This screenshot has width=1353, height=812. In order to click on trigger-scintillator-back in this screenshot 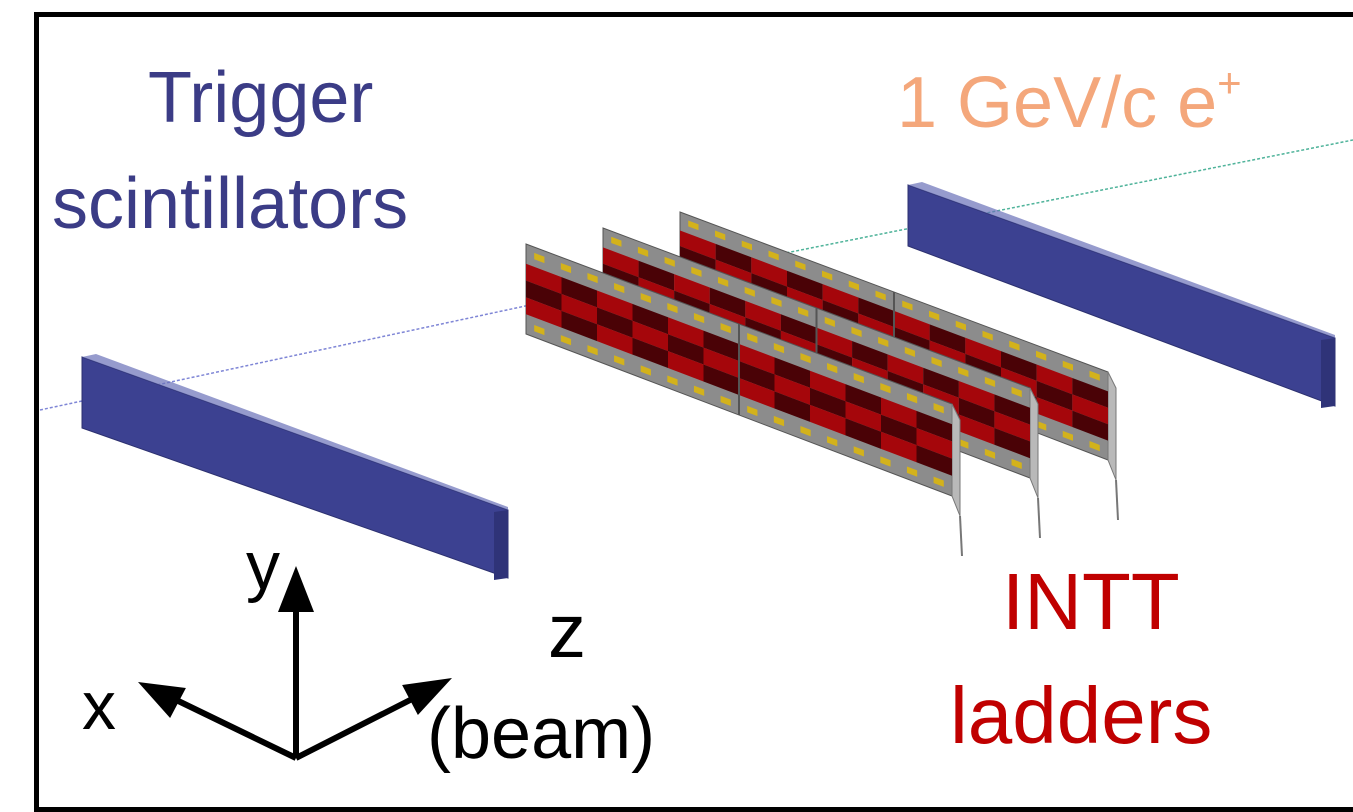, I will do `click(1121, 295)`.